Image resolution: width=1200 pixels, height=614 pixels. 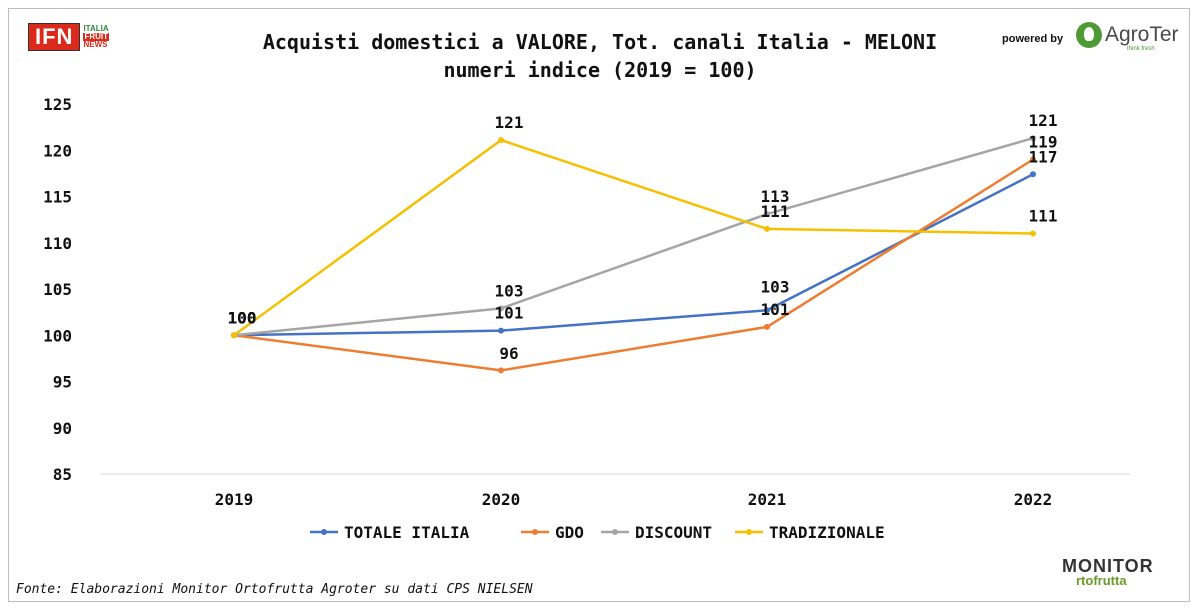 What do you see at coordinates (57, 150) in the screenshot?
I see `y-tick-label: 120` at bounding box center [57, 150].